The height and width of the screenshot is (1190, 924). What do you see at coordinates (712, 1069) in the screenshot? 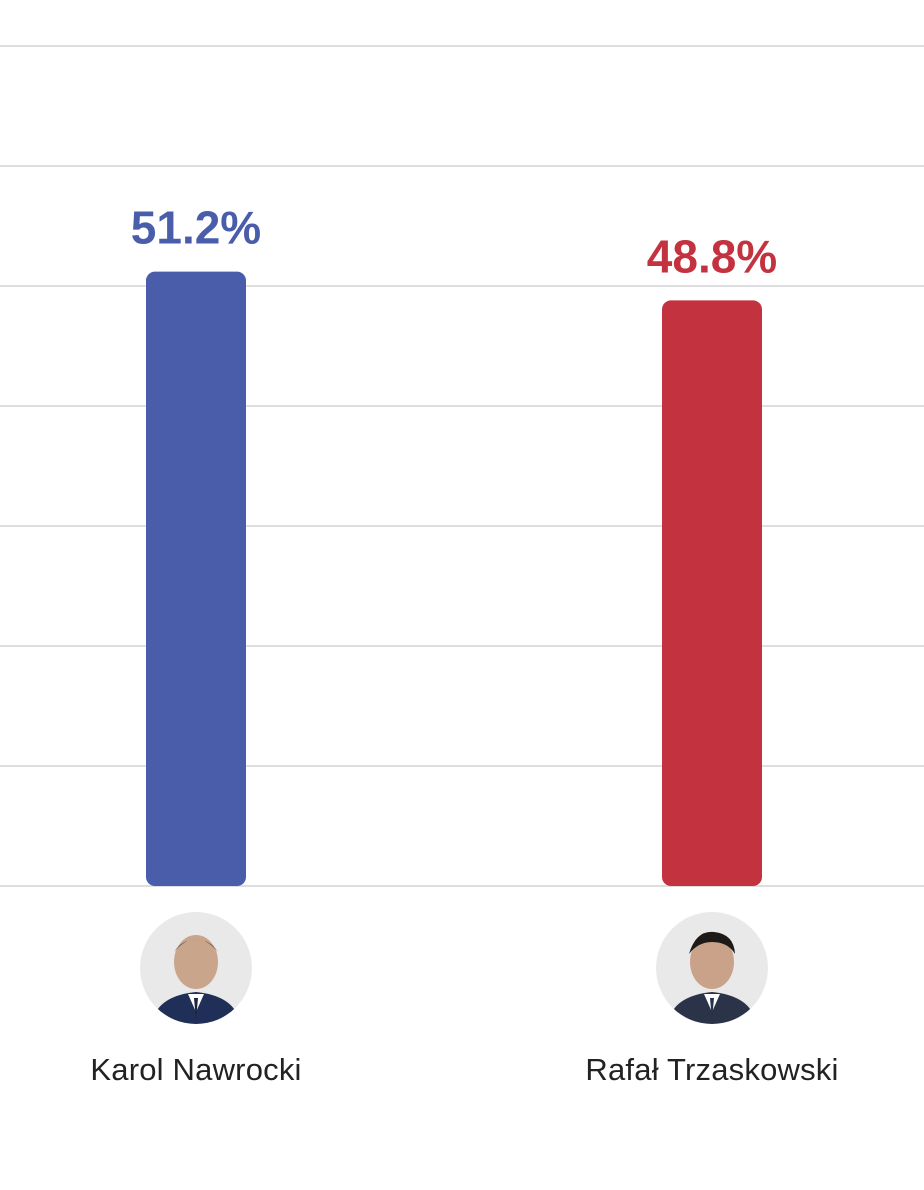
I see `candidate-name: Rafał Trzaskowski` at bounding box center [712, 1069].